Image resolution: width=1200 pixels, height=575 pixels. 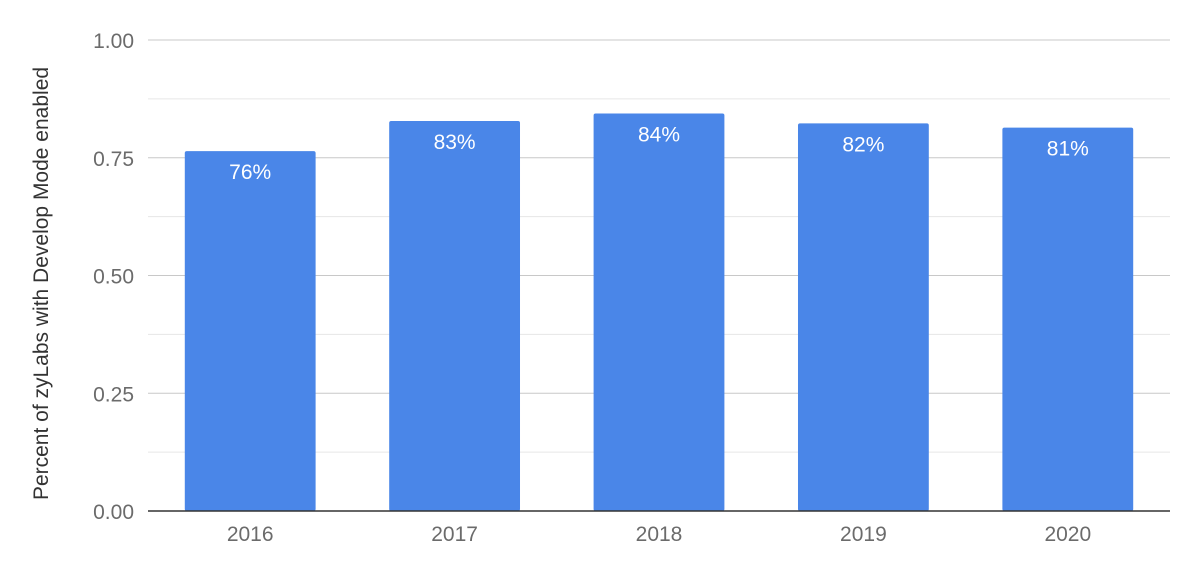 I want to click on x-tick-label: 2016, so click(x=250, y=534).